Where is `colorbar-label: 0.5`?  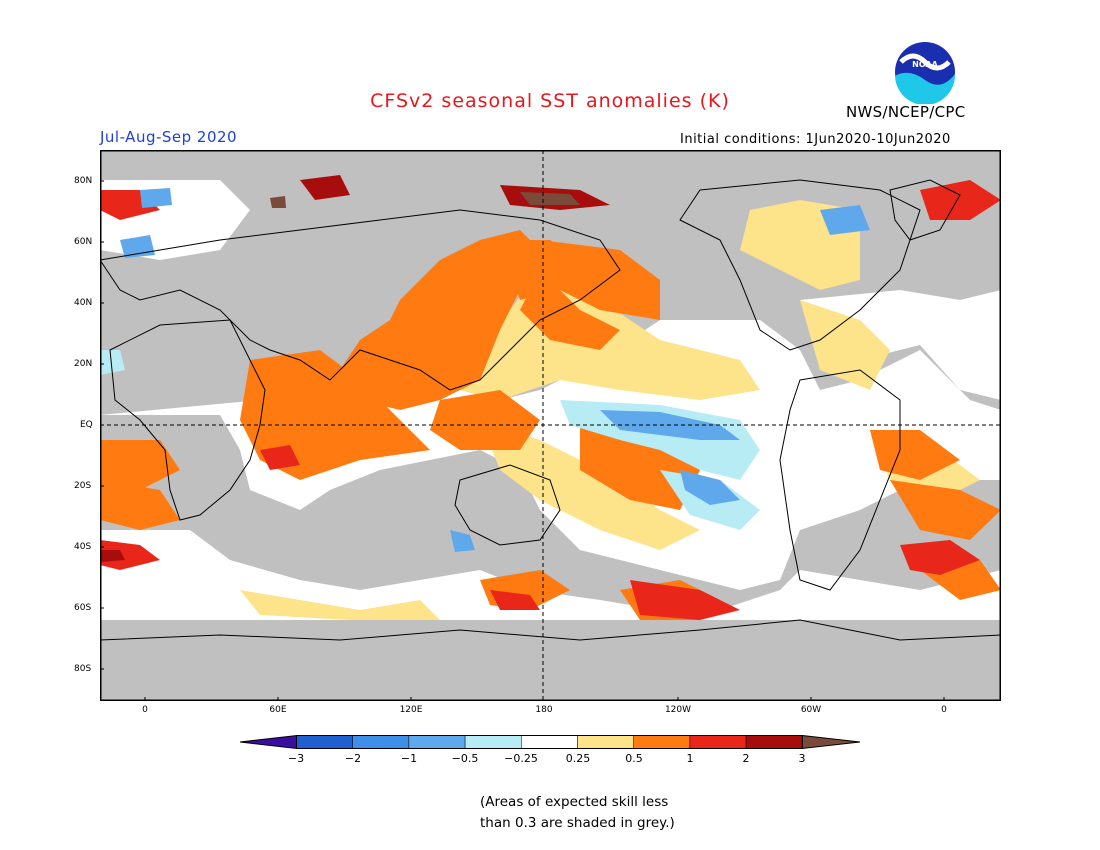 colorbar-label: 0.5 is located at coordinates (634, 758).